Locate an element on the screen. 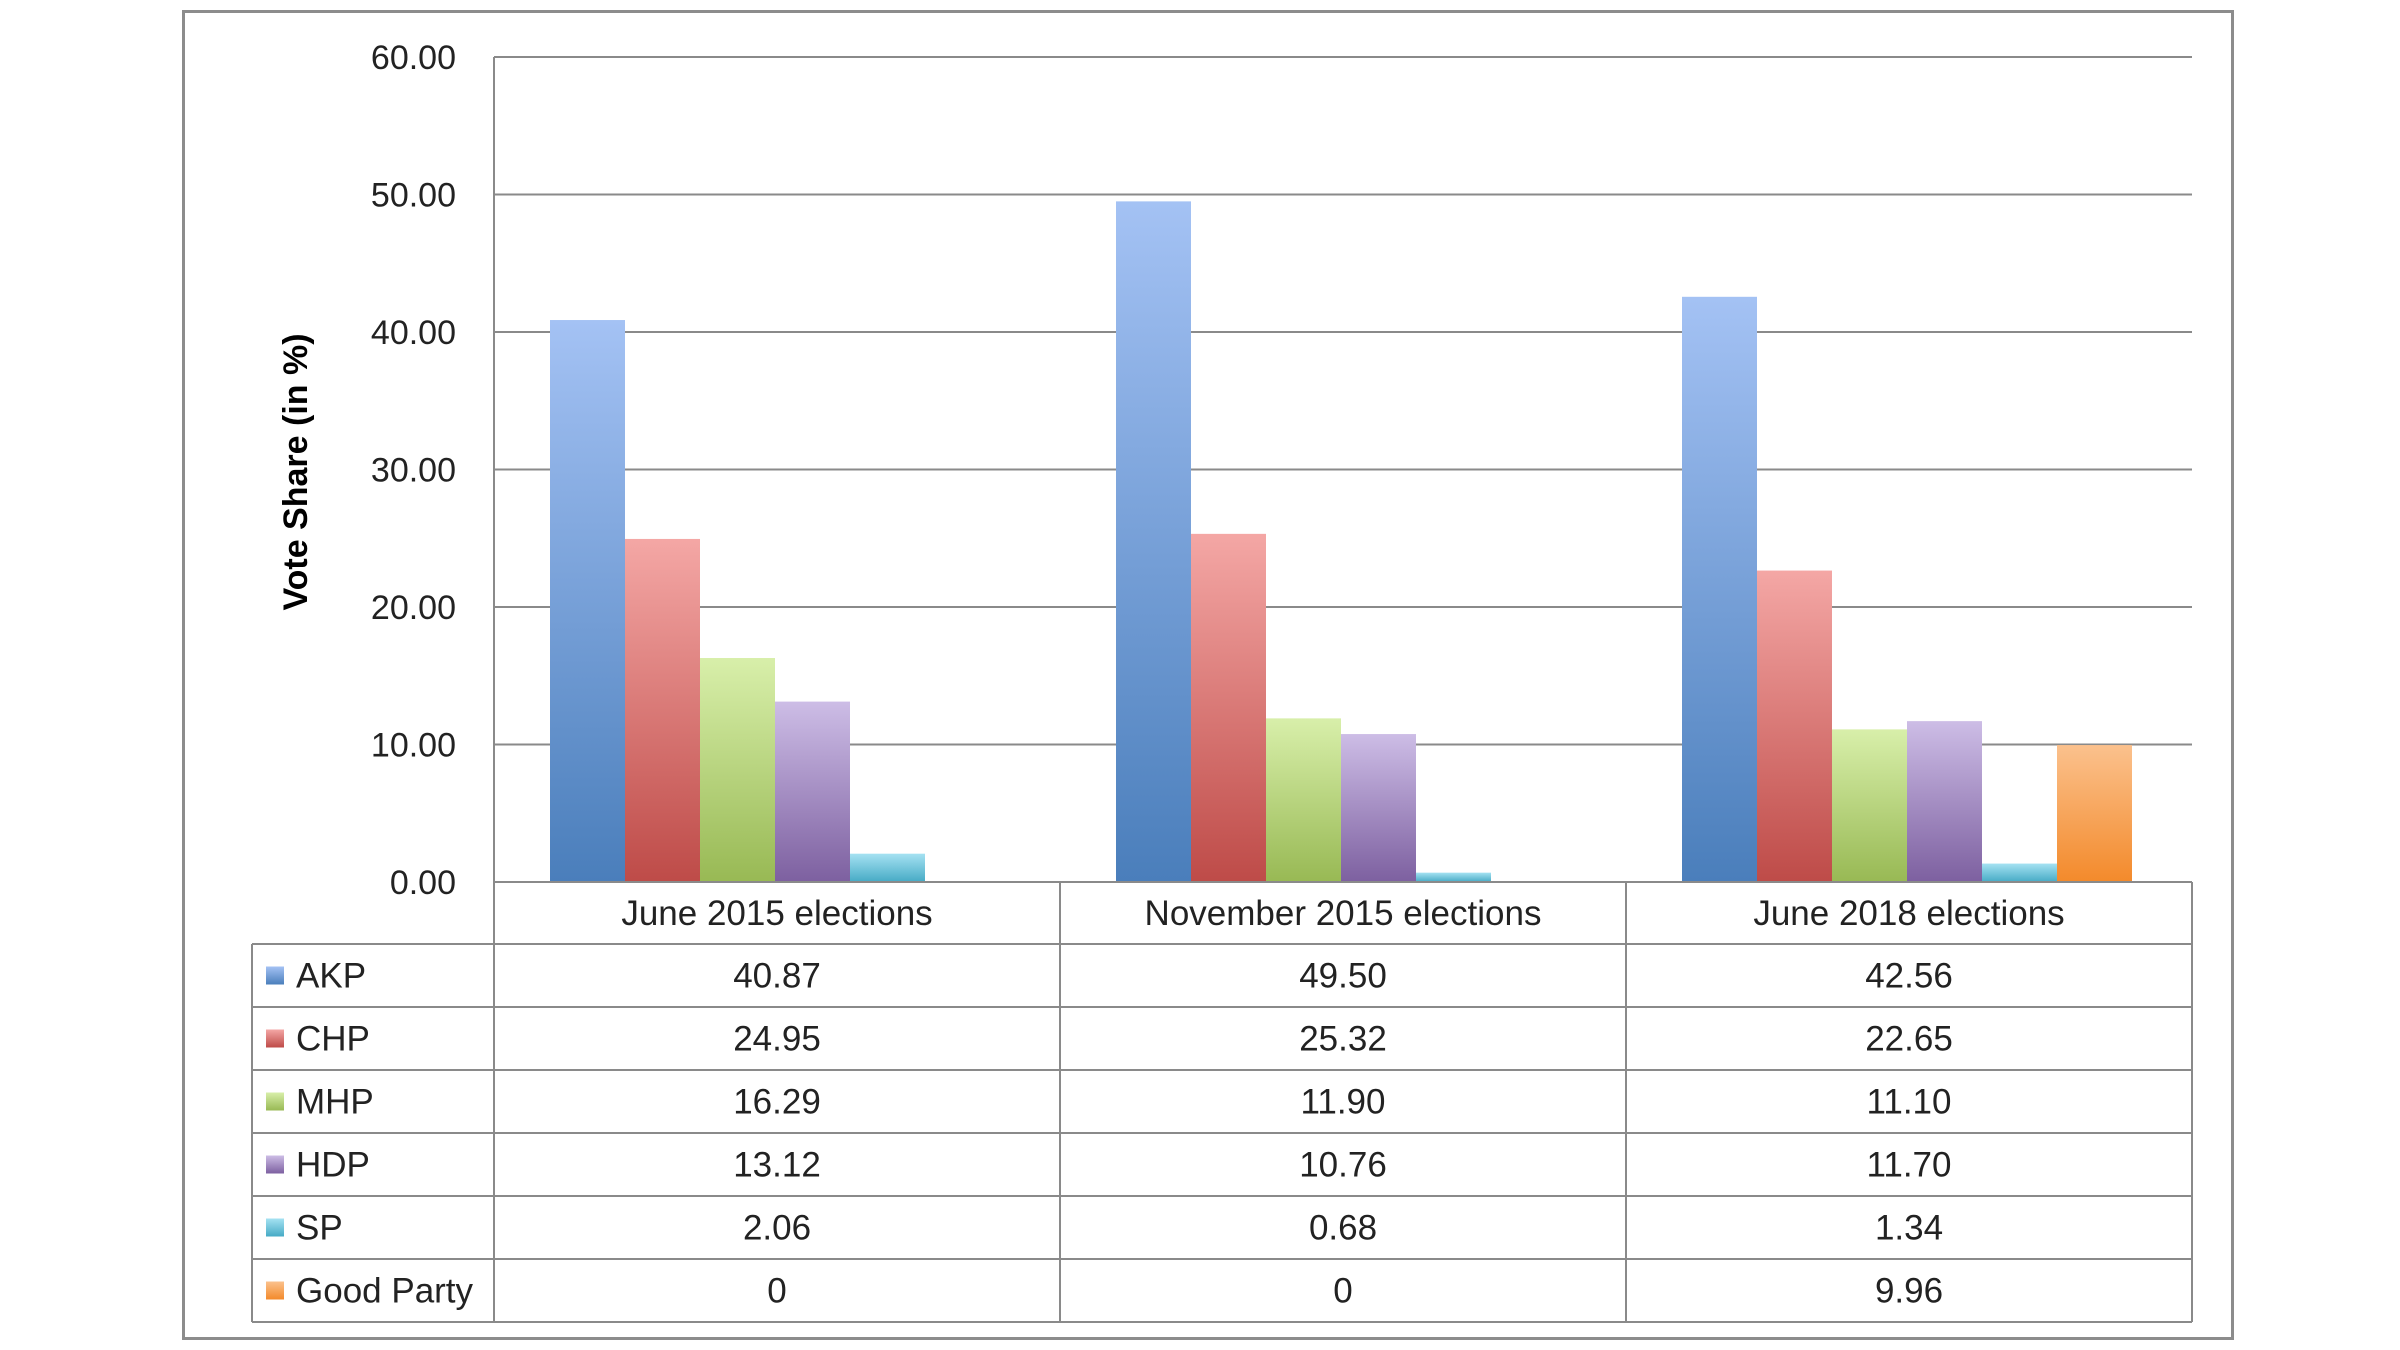  y-tick-label: 40.00 is located at coordinates (413, 333).